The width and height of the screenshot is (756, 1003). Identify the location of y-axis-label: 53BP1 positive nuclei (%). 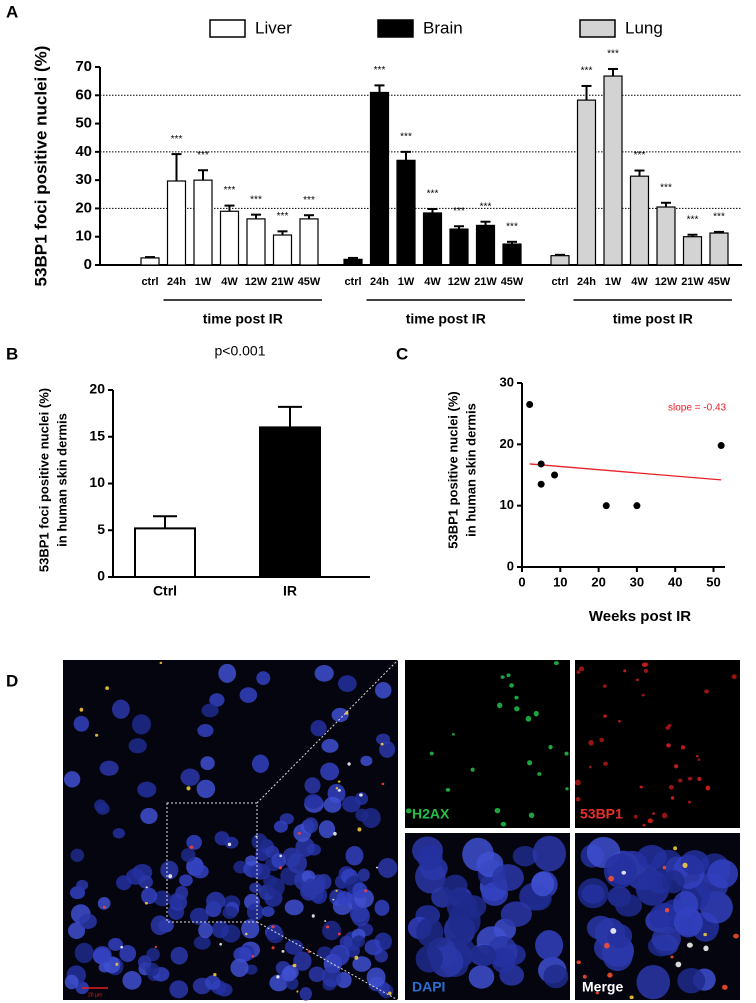
(452, 470).